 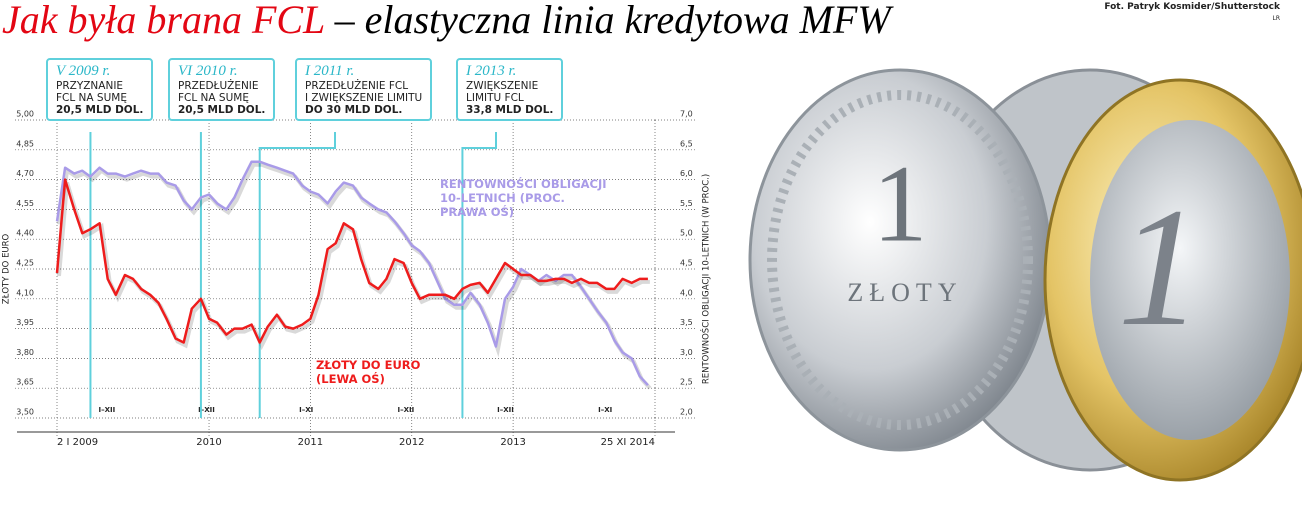 I want to click on y2-tick-label: 5,5, so click(x=686, y=203).